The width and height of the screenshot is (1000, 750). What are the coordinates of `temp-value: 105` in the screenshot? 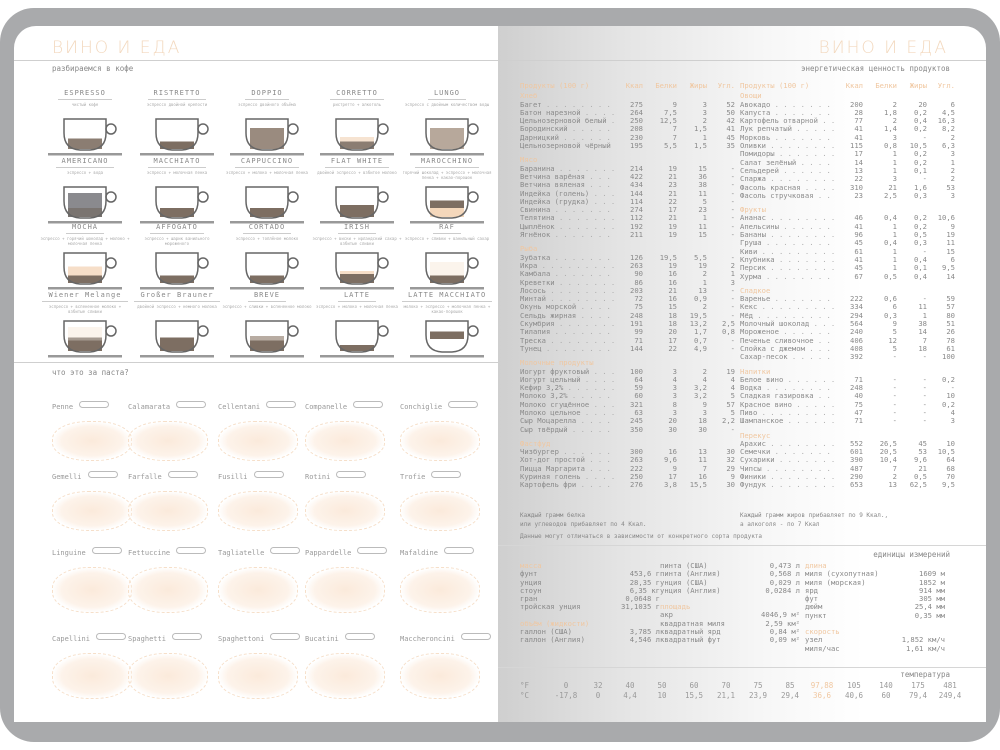 It's located at (854, 685).